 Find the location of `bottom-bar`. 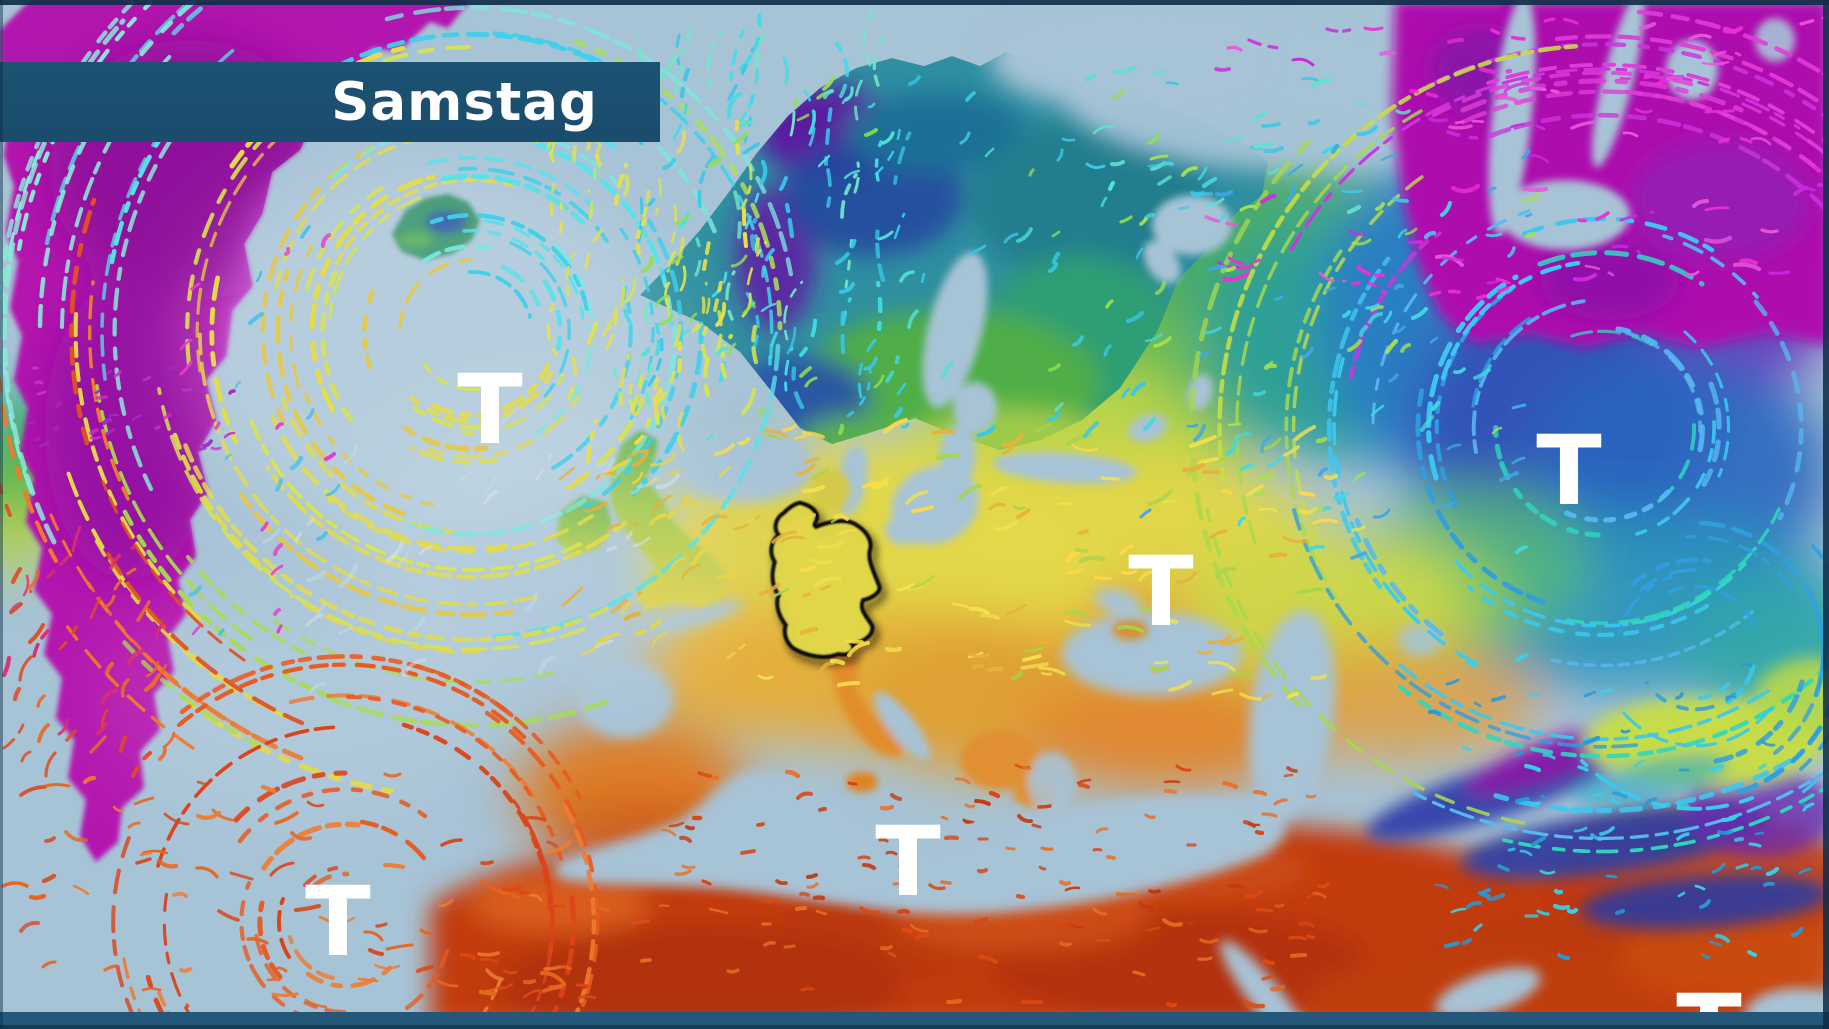

bottom-bar is located at coordinates (914, 1020).